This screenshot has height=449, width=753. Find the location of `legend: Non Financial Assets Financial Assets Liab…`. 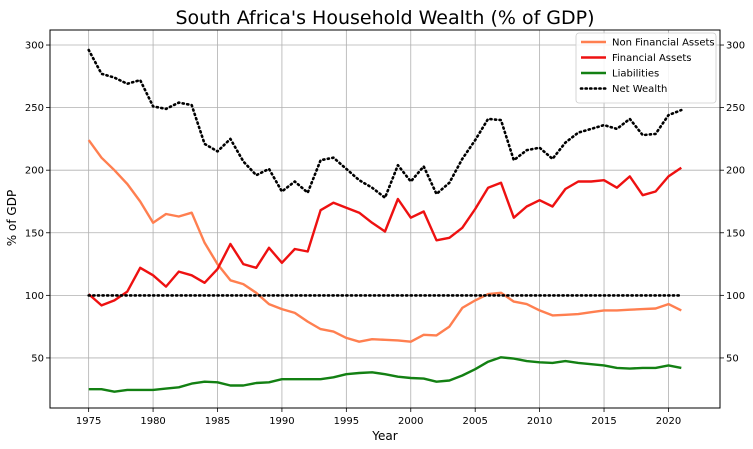

legend: Non Financial Assets Financial Assets Liab… is located at coordinates (646, 68).